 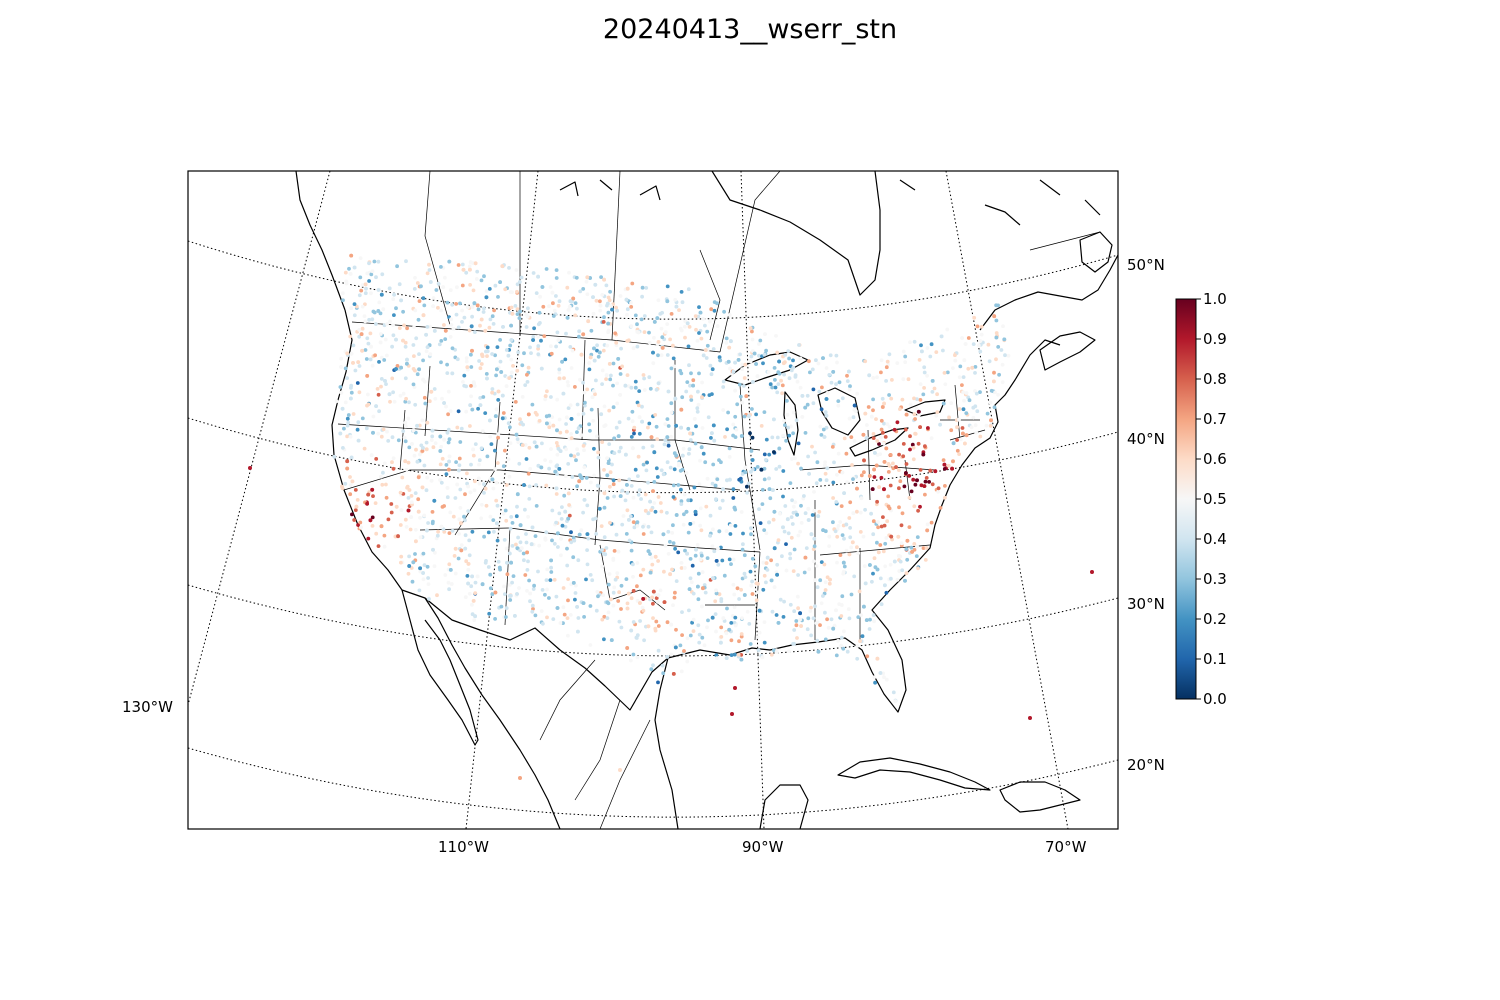 I want to click on mexico-west-coast, so click(x=492, y=713).